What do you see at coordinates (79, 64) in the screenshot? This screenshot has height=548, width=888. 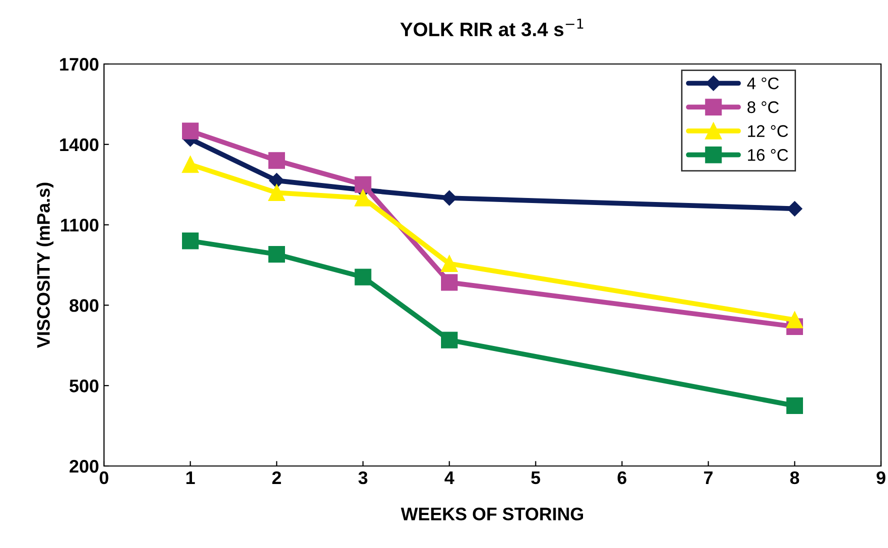 I see `y-tick-label: 1700` at bounding box center [79, 64].